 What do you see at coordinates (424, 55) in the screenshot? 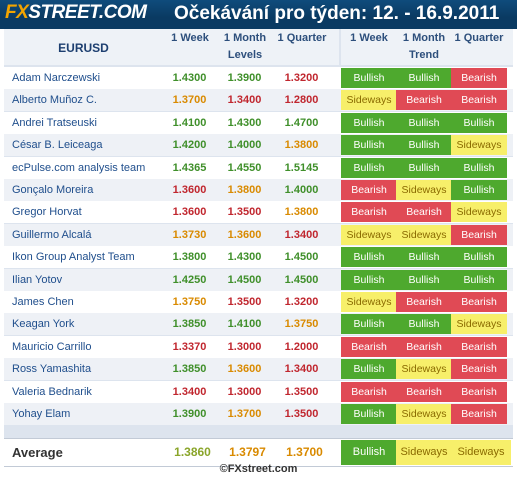
I see `trend-group-header: Trend` at bounding box center [424, 55].